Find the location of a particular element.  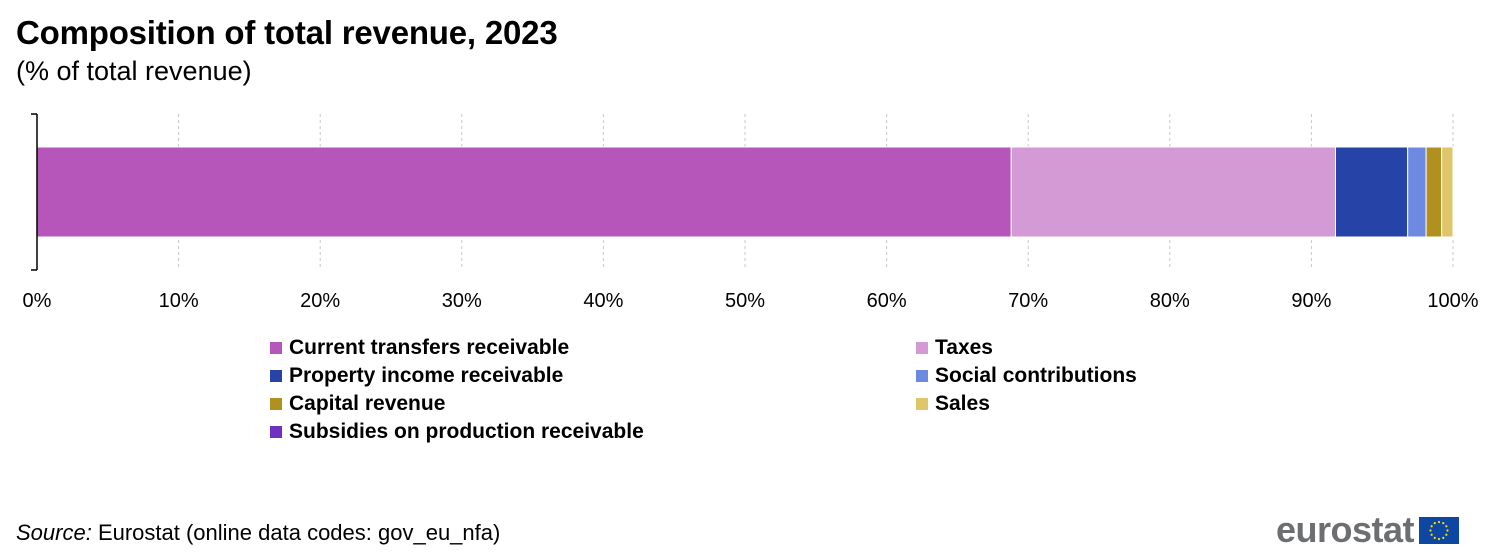

eurostat-logo: eurostat is located at coordinates (1368, 529).